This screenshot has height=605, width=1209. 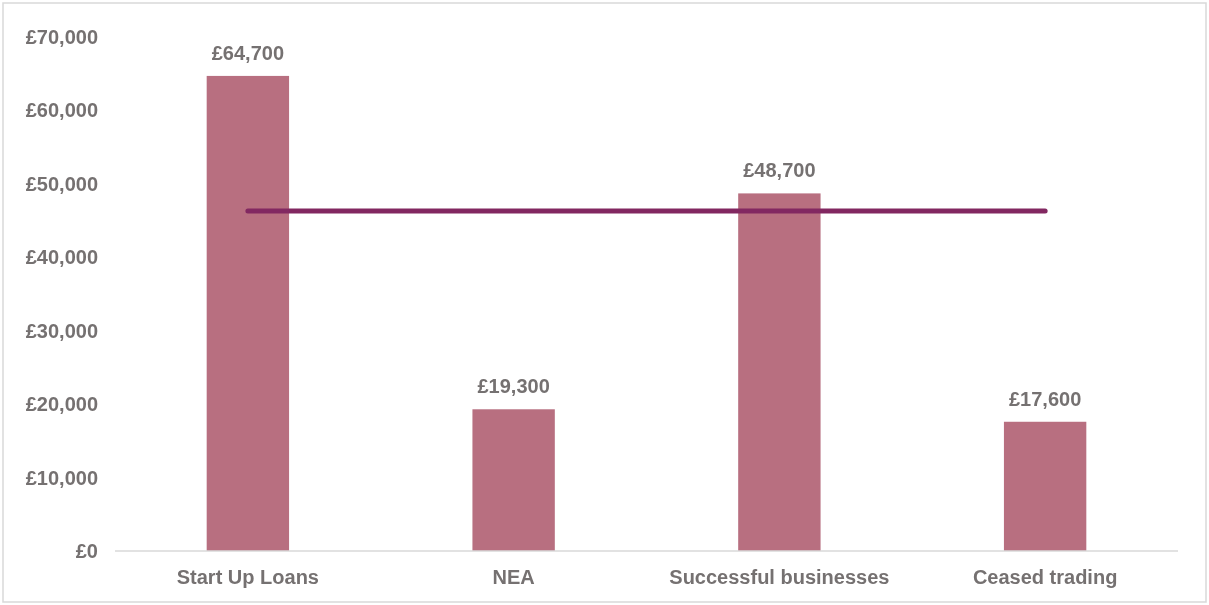 I want to click on y-tick-label: £20,000, so click(x=61, y=404).